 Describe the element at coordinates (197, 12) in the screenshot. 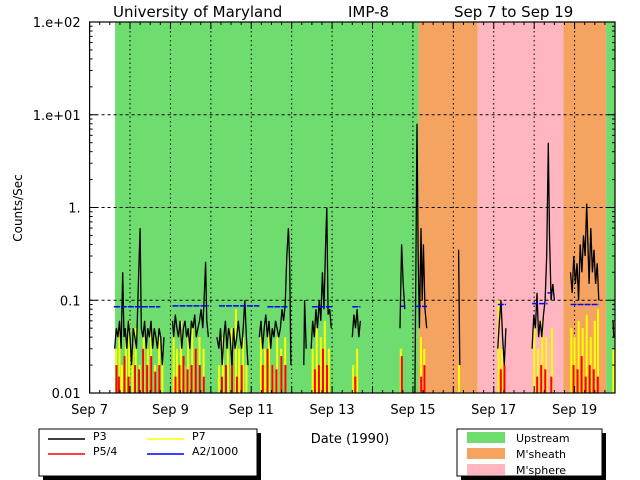

I see `title-institution: University of Maryland` at that location.